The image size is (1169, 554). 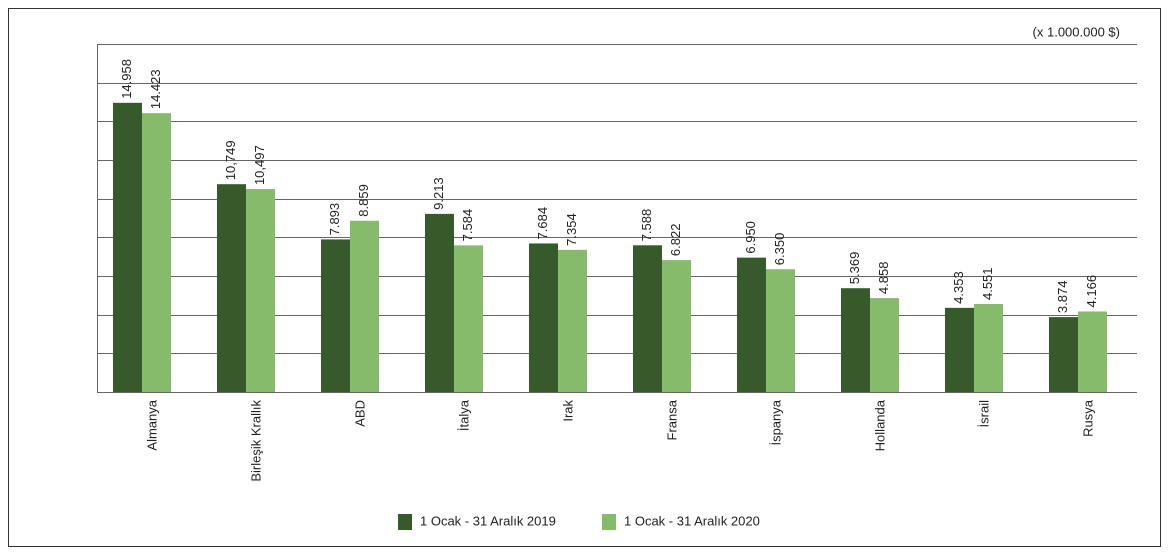 I want to click on value-label: 9.213, so click(x=438, y=193).